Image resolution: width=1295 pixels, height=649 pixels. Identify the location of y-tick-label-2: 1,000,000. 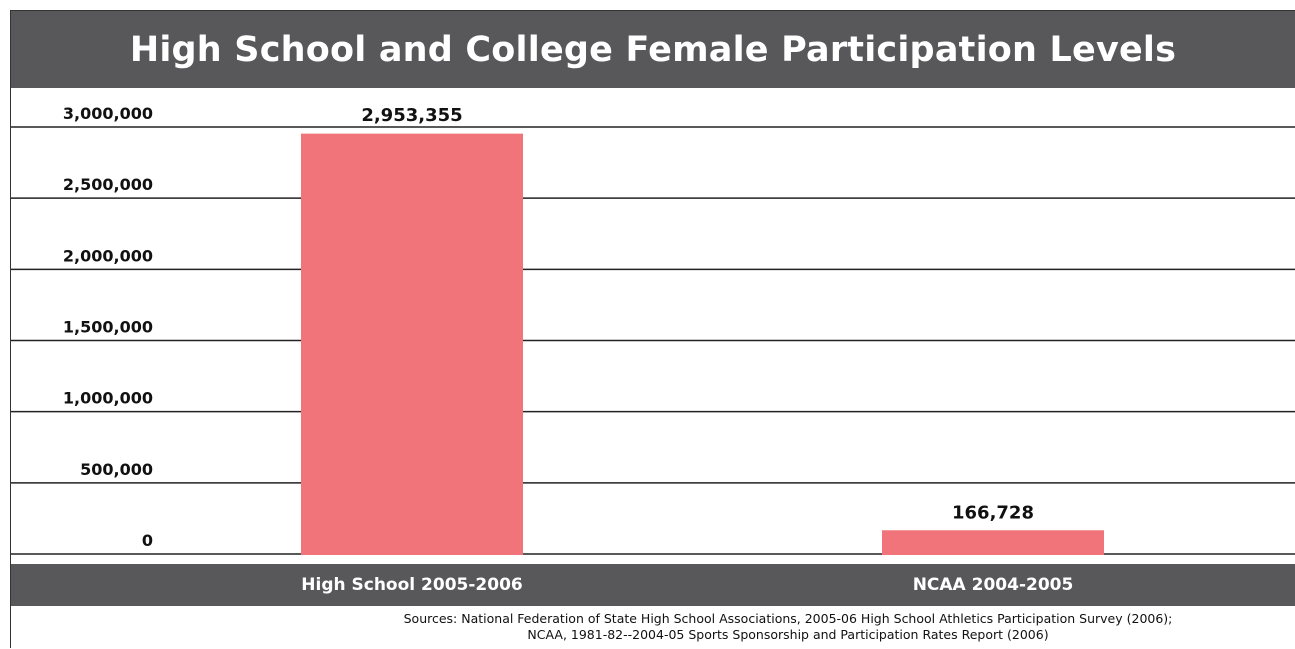
(108, 398).